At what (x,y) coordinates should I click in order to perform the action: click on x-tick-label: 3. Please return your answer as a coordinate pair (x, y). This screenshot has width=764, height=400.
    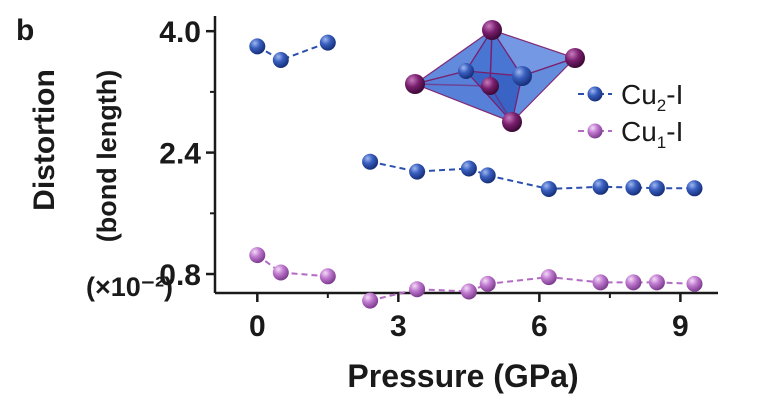
    Looking at the image, I should click on (398, 326).